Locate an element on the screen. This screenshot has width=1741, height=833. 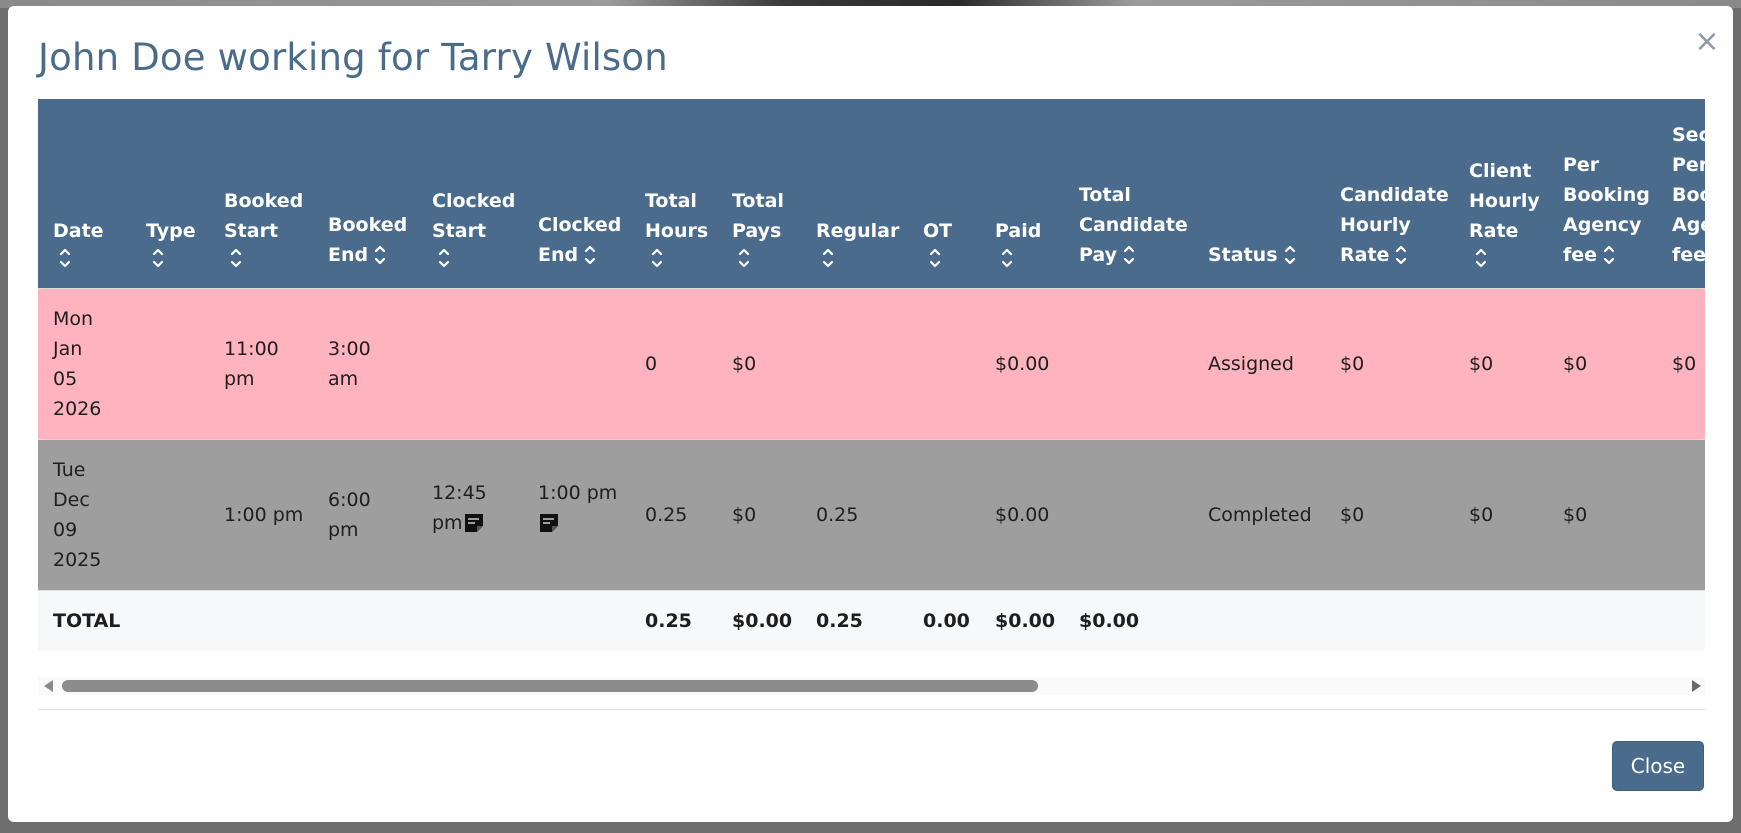
col-header-paid: Paid is located at coordinates (1022, 193).